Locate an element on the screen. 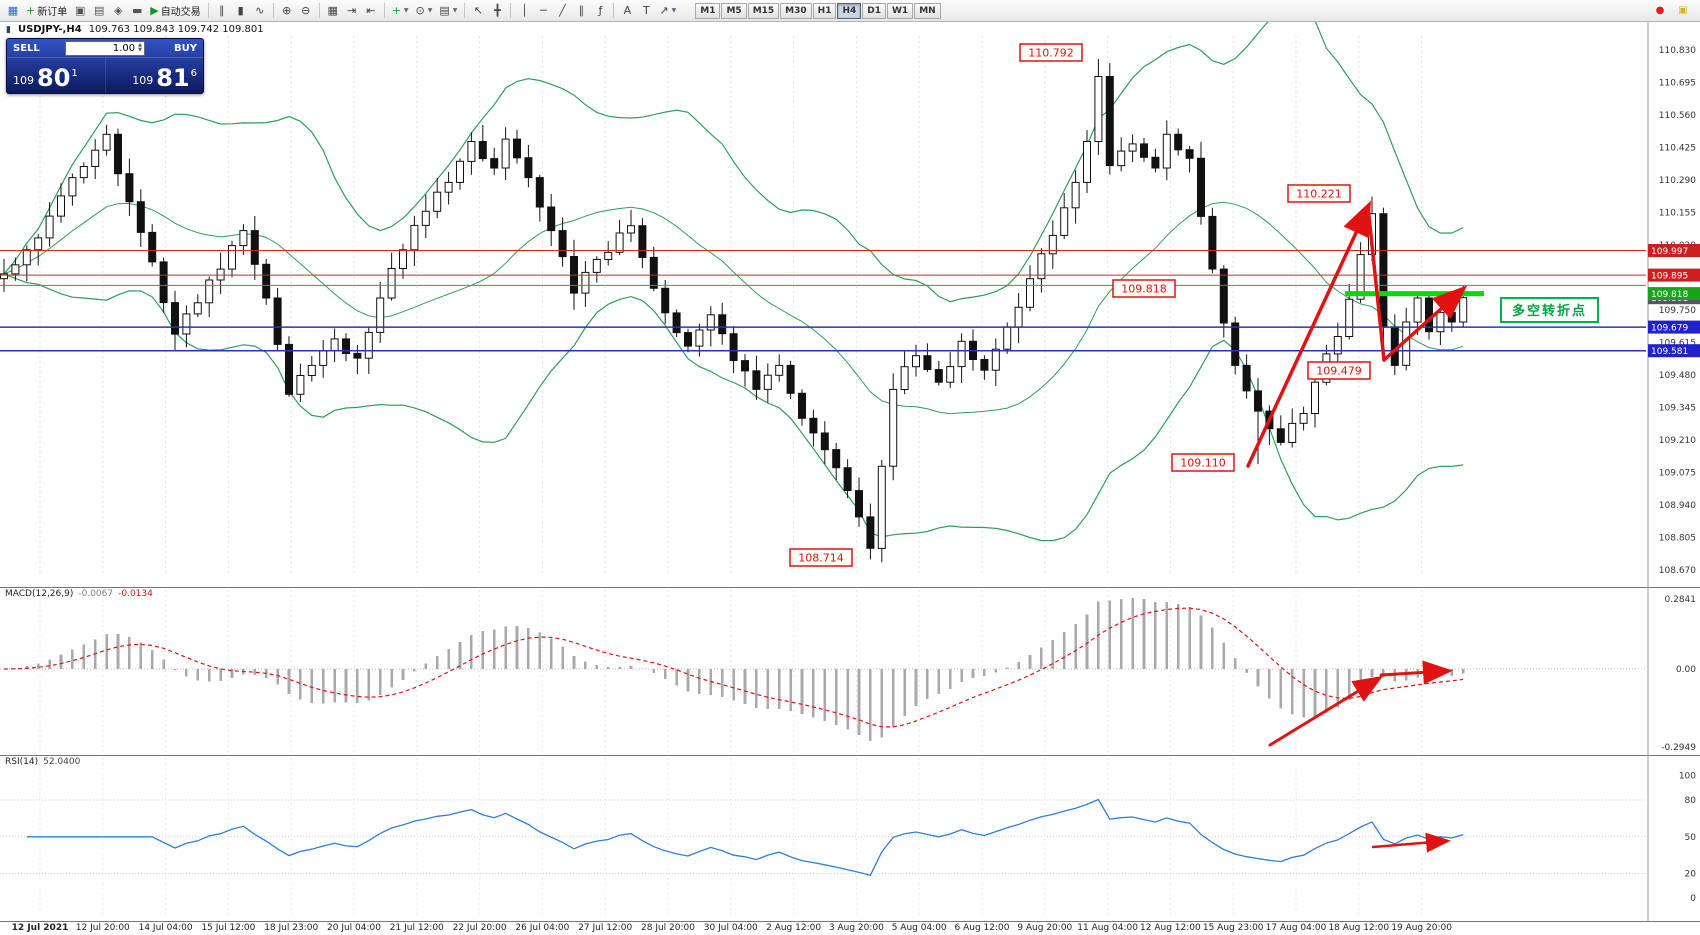 This screenshot has width=1700, height=935. svg-text: 109.110 is located at coordinates (1203, 463).